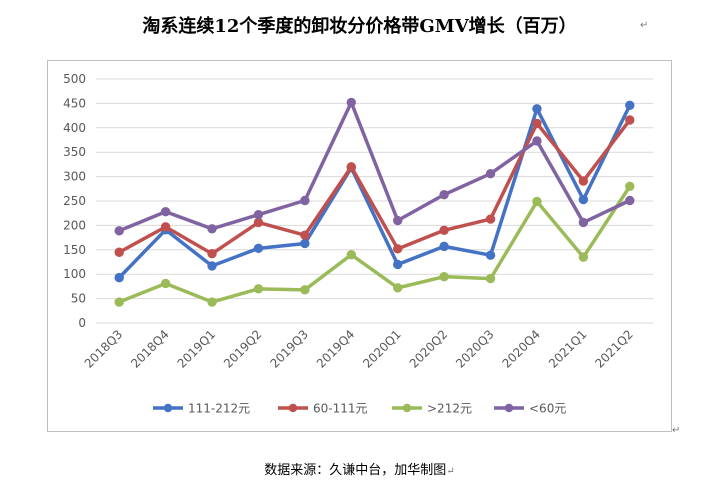 This screenshot has width=719, height=493. Describe the element at coordinates (74, 225) in the screenshot. I see `y-tick-label: 200` at that location.